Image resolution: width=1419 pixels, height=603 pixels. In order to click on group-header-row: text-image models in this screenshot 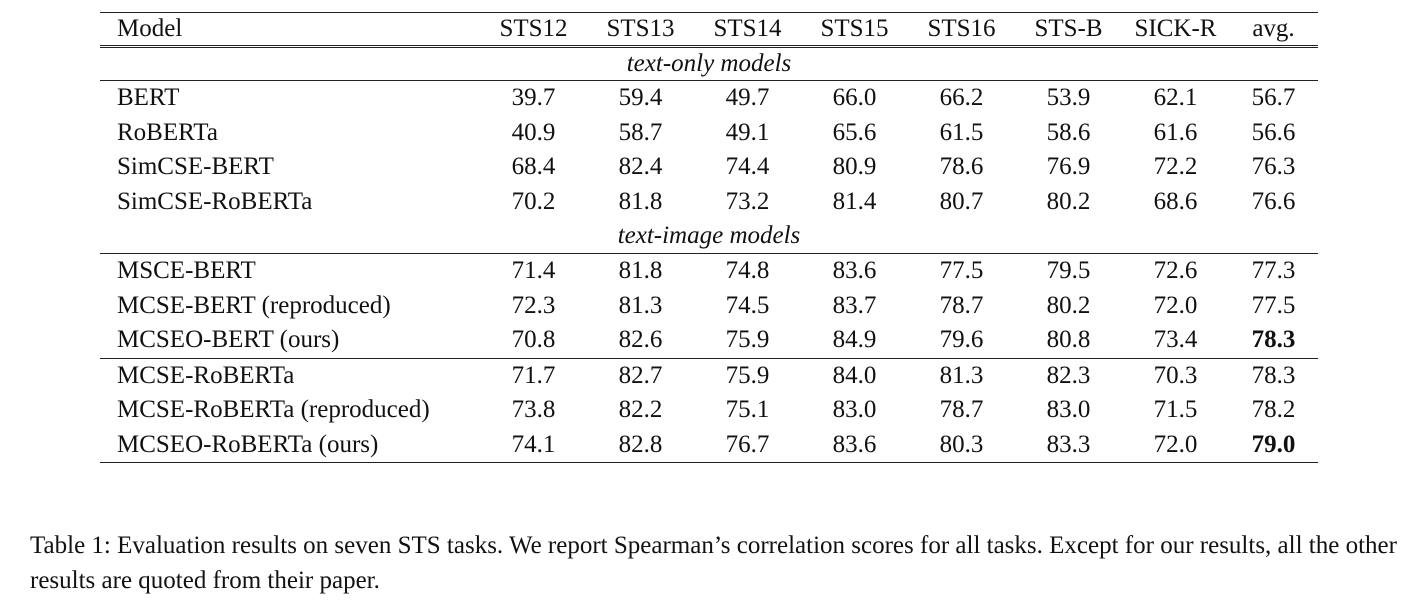, I will do `click(709, 237)`.